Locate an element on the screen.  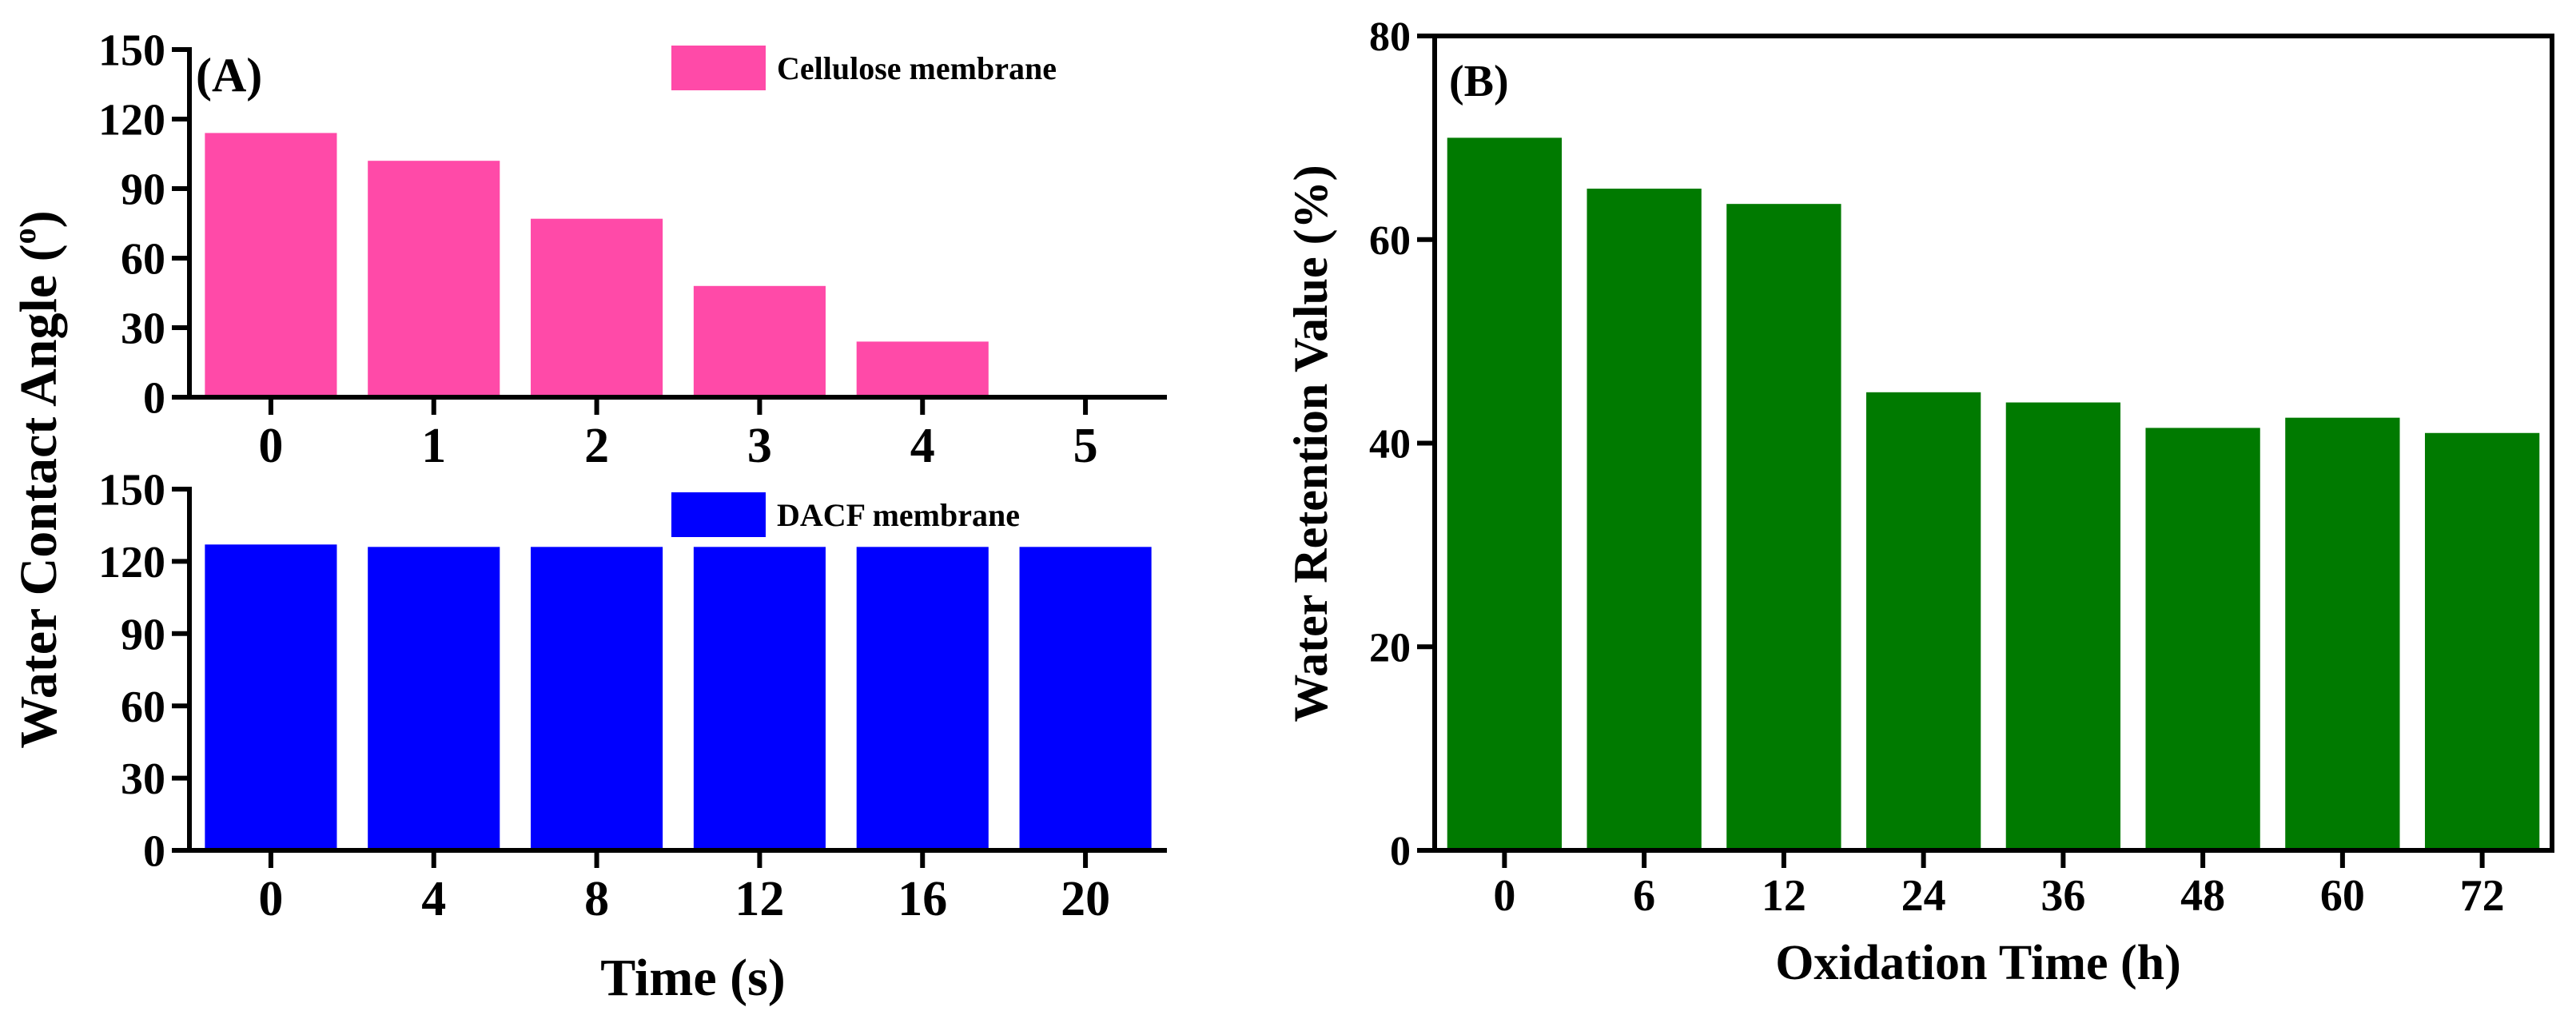
panel-a-bottom-y-tick-label: 150 is located at coordinates (131, 490).